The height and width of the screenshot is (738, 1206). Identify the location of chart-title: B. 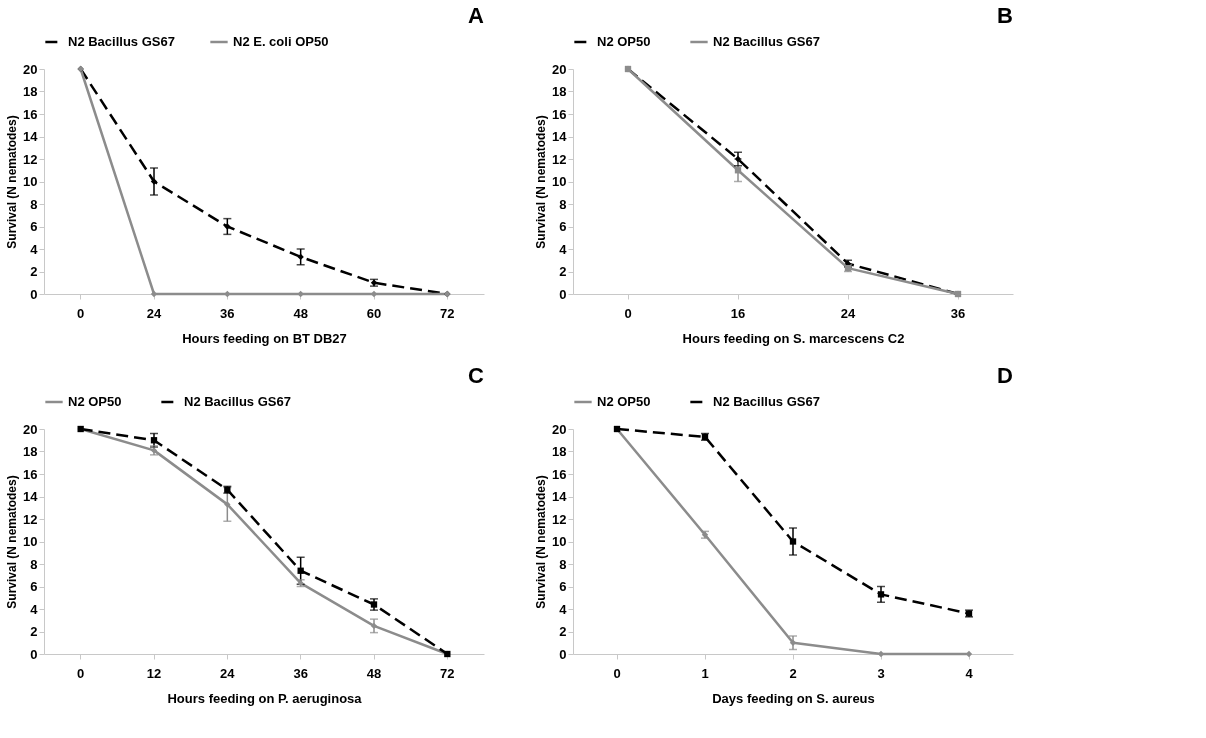
(1005, 15).